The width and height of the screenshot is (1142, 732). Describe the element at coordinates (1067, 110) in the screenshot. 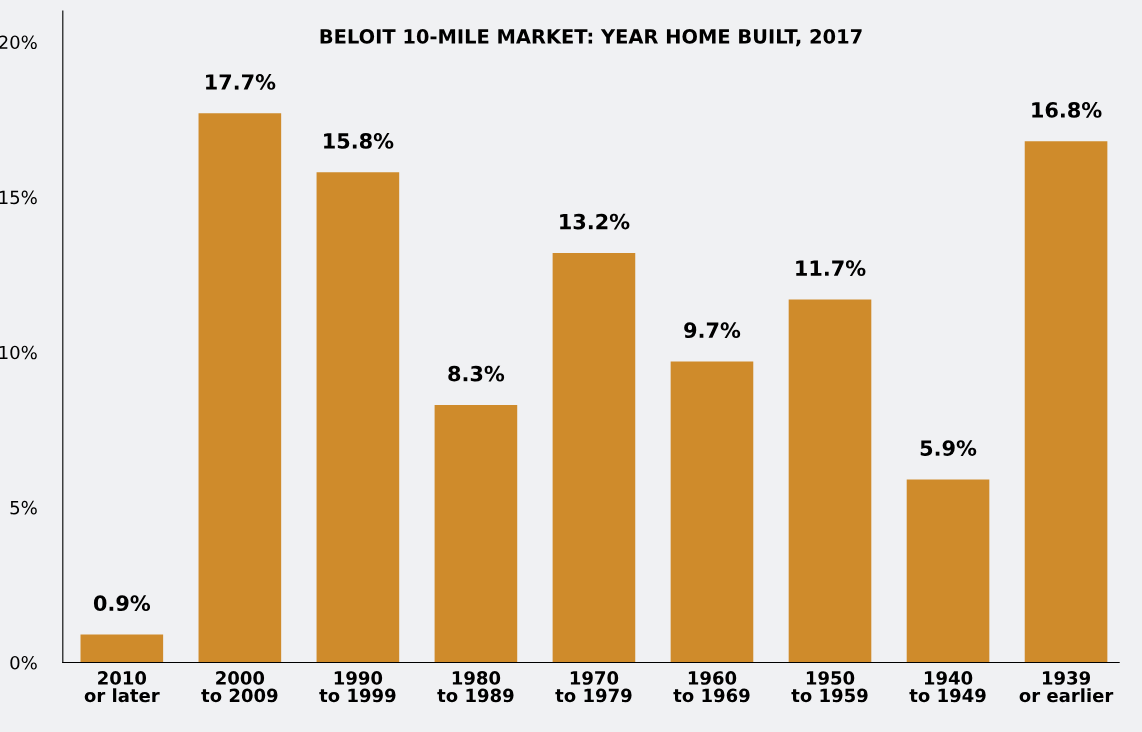

I see `data-label: 16.8%` at that location.